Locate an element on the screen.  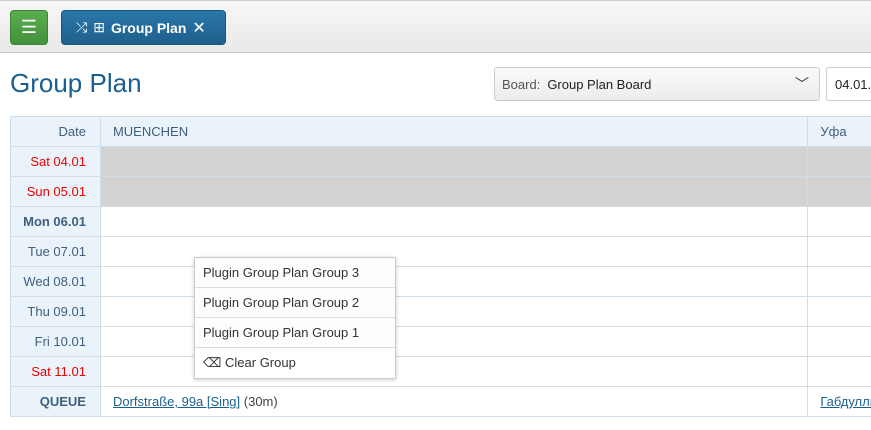
table-row: Sat 04.01 is located at coordinates (440, 161).